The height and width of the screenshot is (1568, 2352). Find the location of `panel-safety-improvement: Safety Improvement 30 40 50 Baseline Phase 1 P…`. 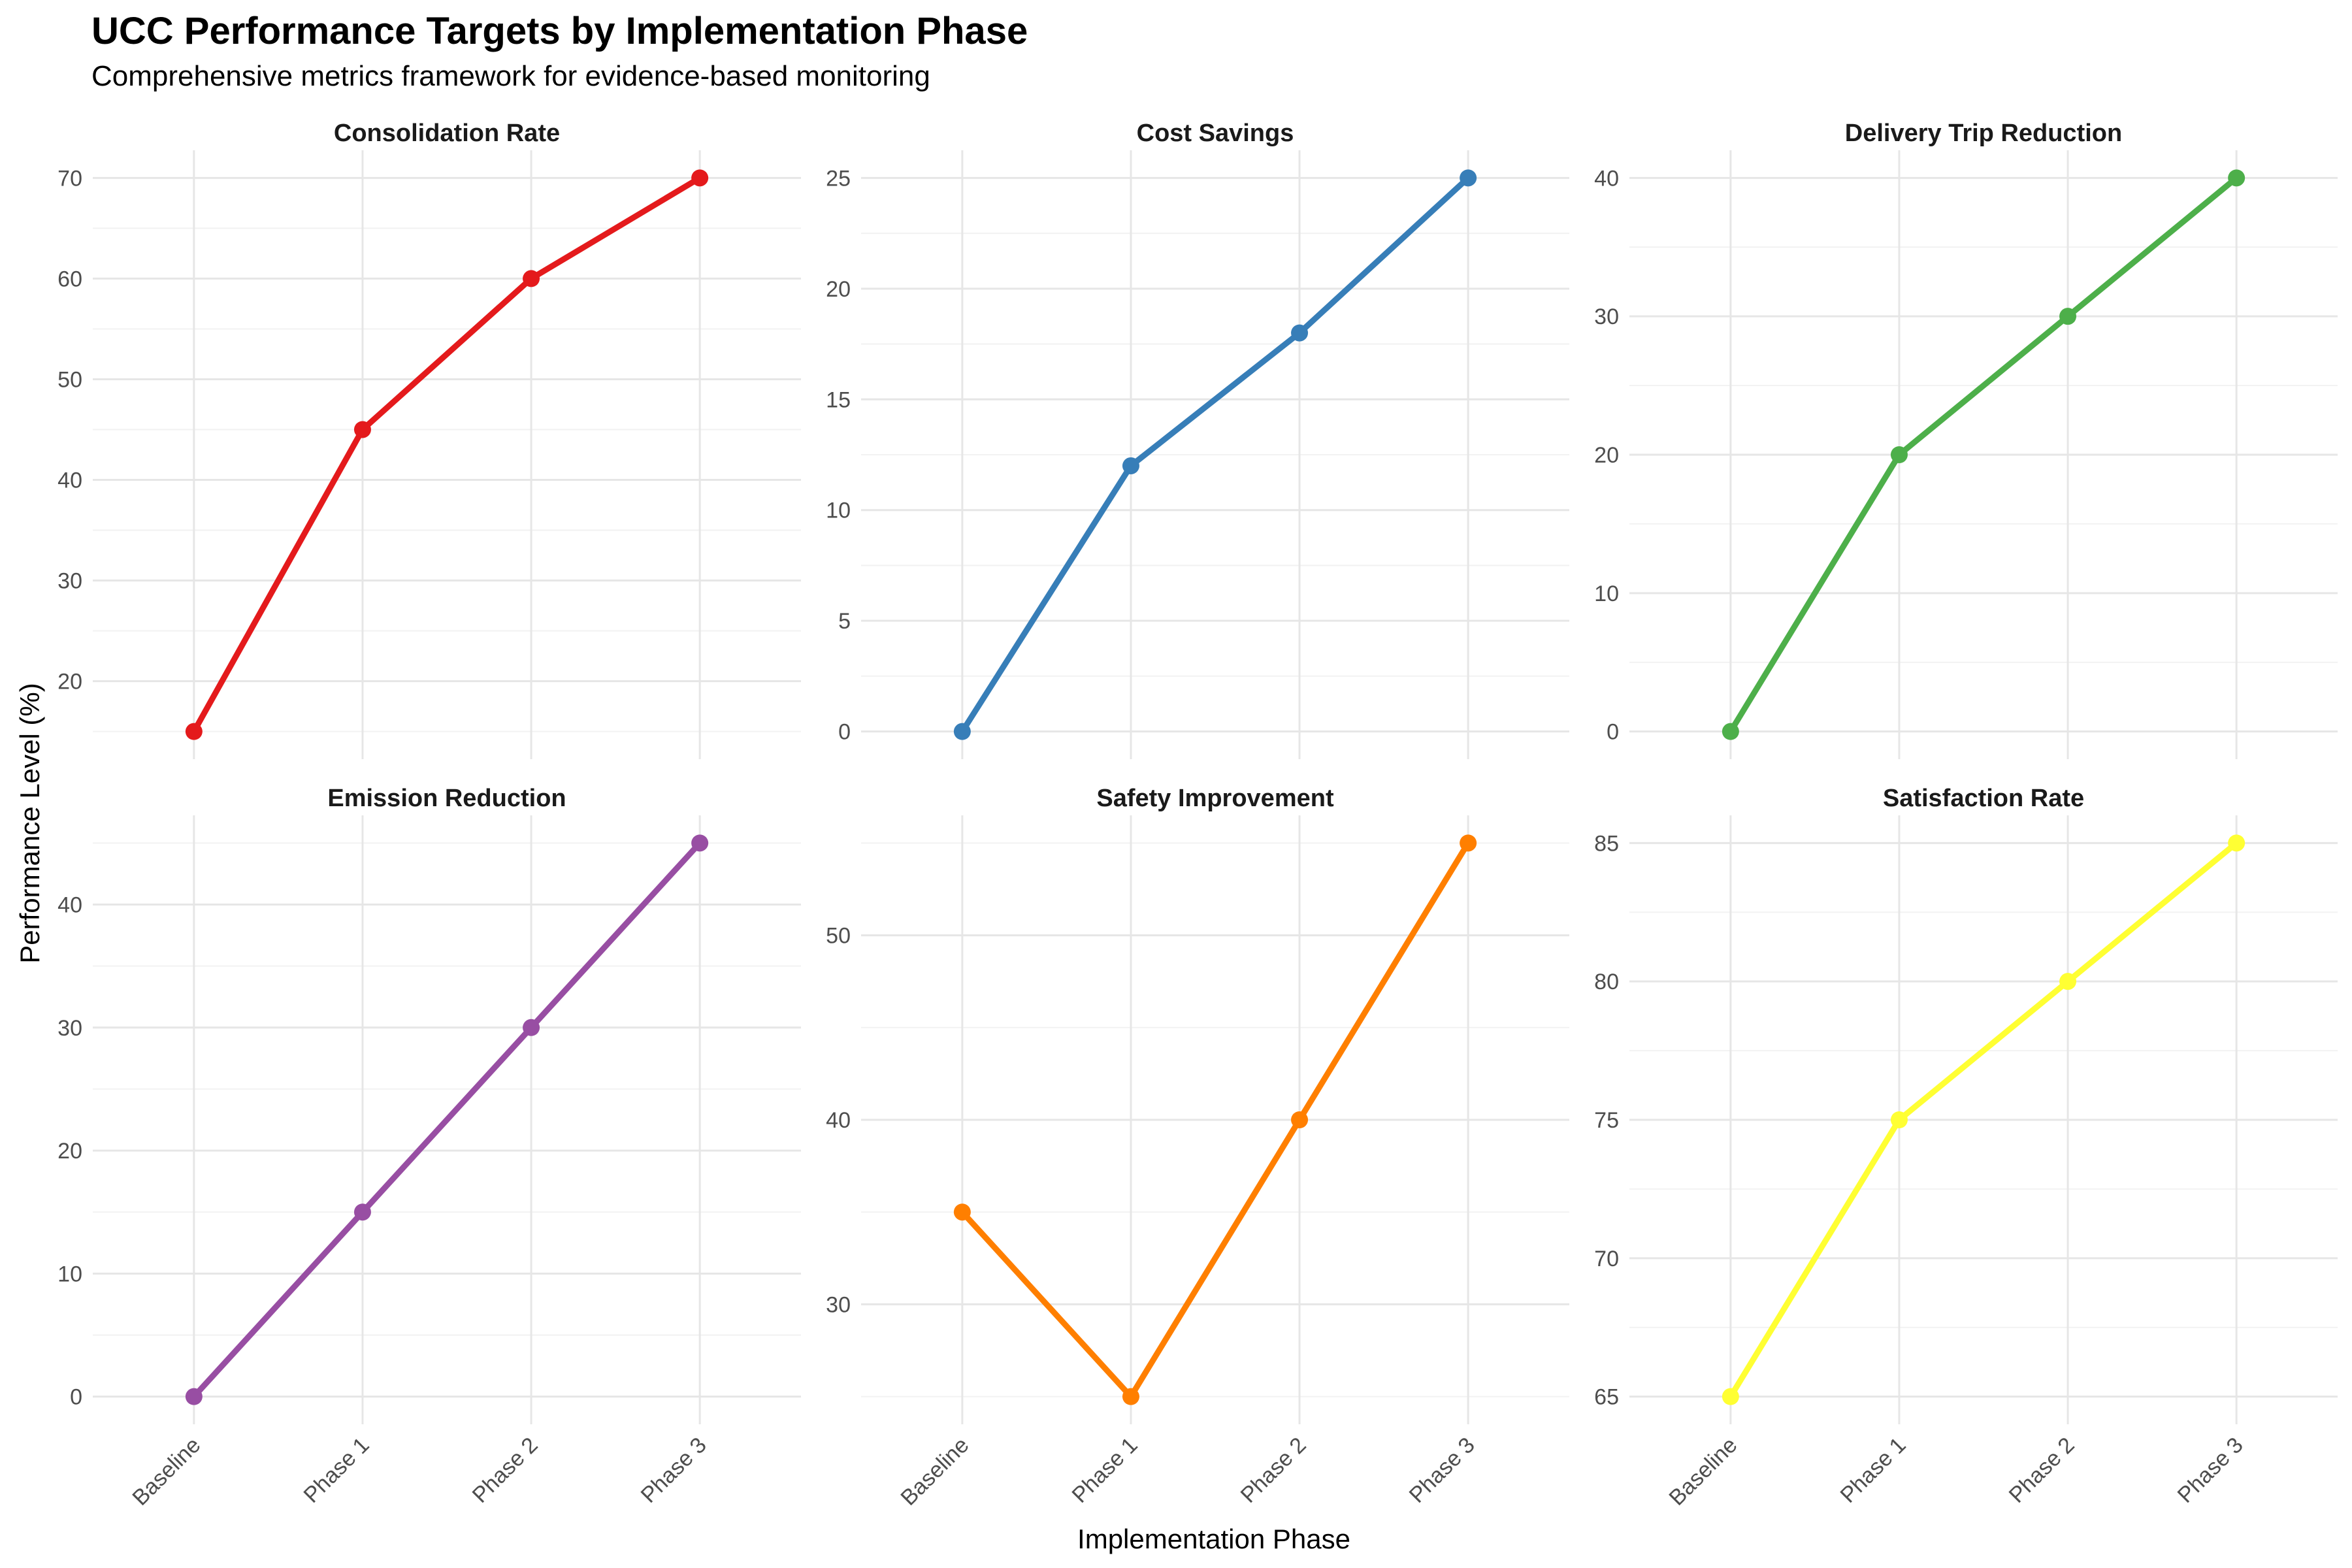

panel-safety-improvement: Safety Improvement 30 40 50 Baseline Phase 1 P… is located at coordinates (1197, 1148).